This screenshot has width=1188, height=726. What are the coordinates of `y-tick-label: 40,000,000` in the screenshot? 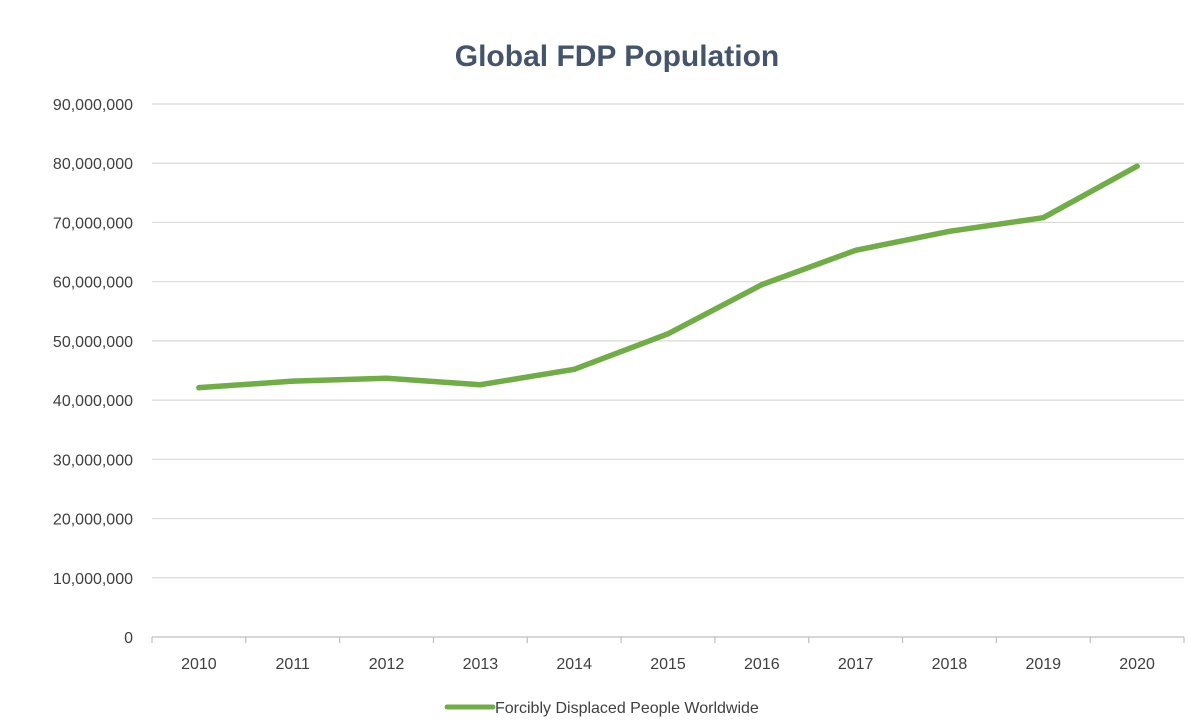 It's located at (93, 401).